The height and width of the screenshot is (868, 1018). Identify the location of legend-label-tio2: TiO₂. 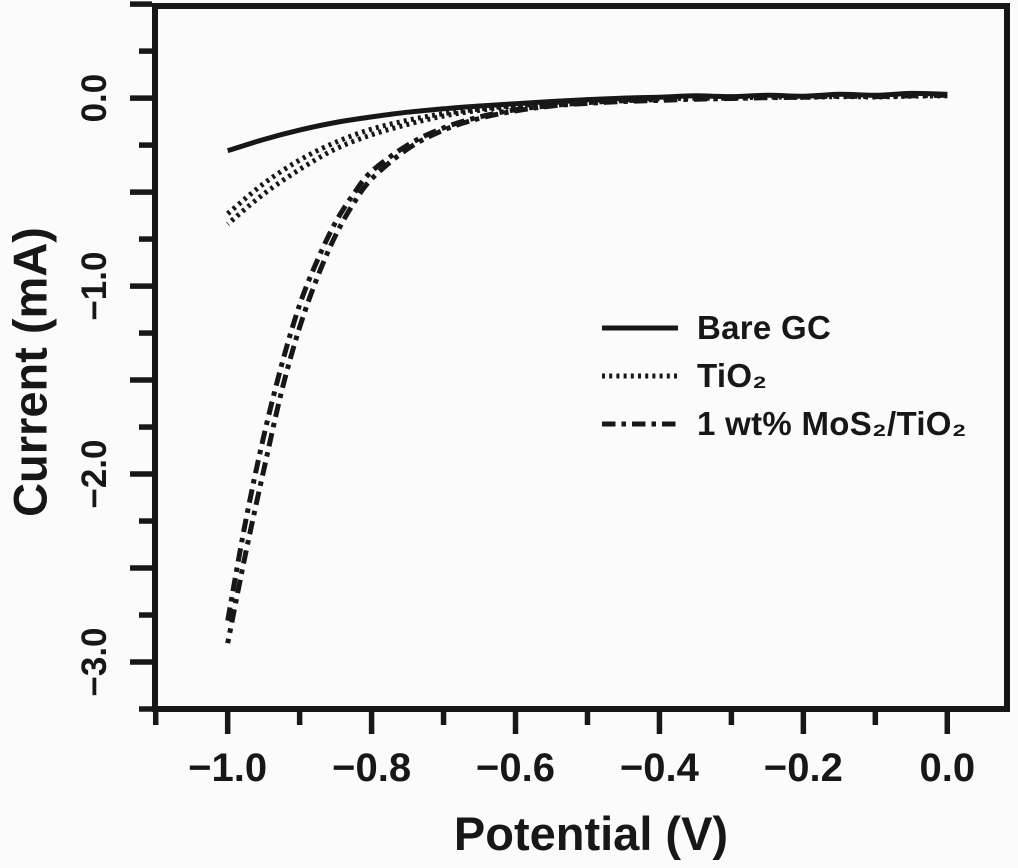
(732, 375).